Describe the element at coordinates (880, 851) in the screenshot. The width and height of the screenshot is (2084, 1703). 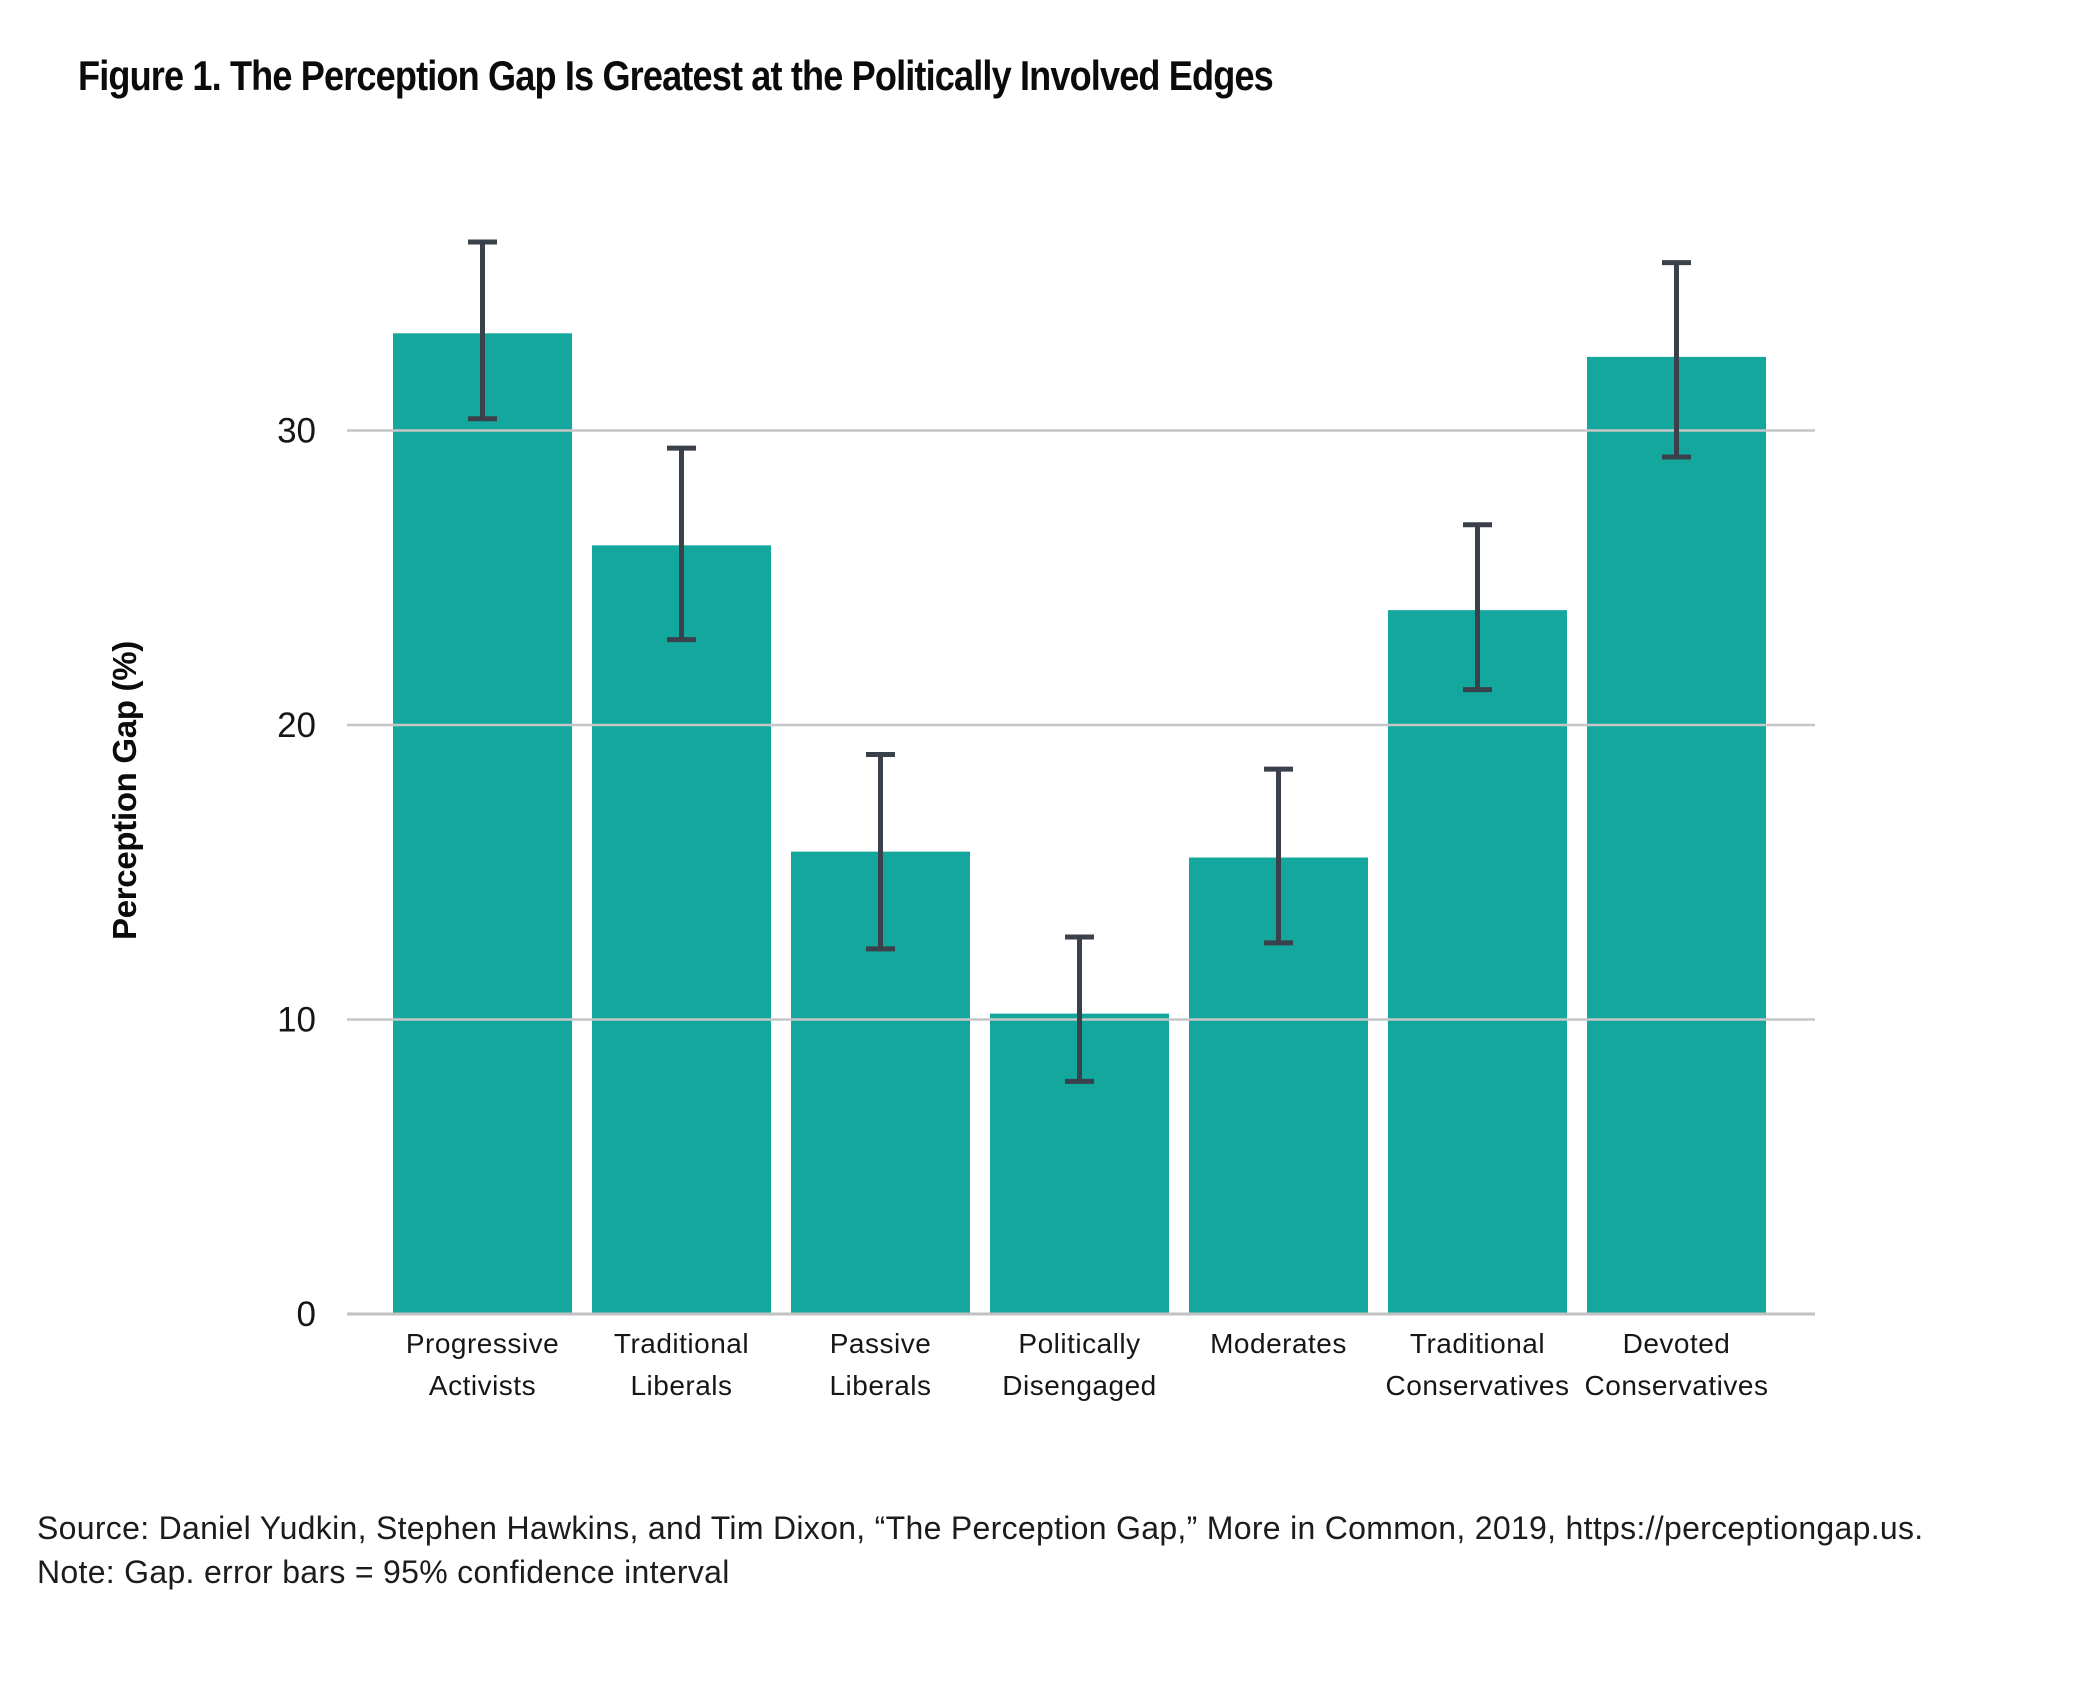
I see `error-bar-passive-liberals` at that location.